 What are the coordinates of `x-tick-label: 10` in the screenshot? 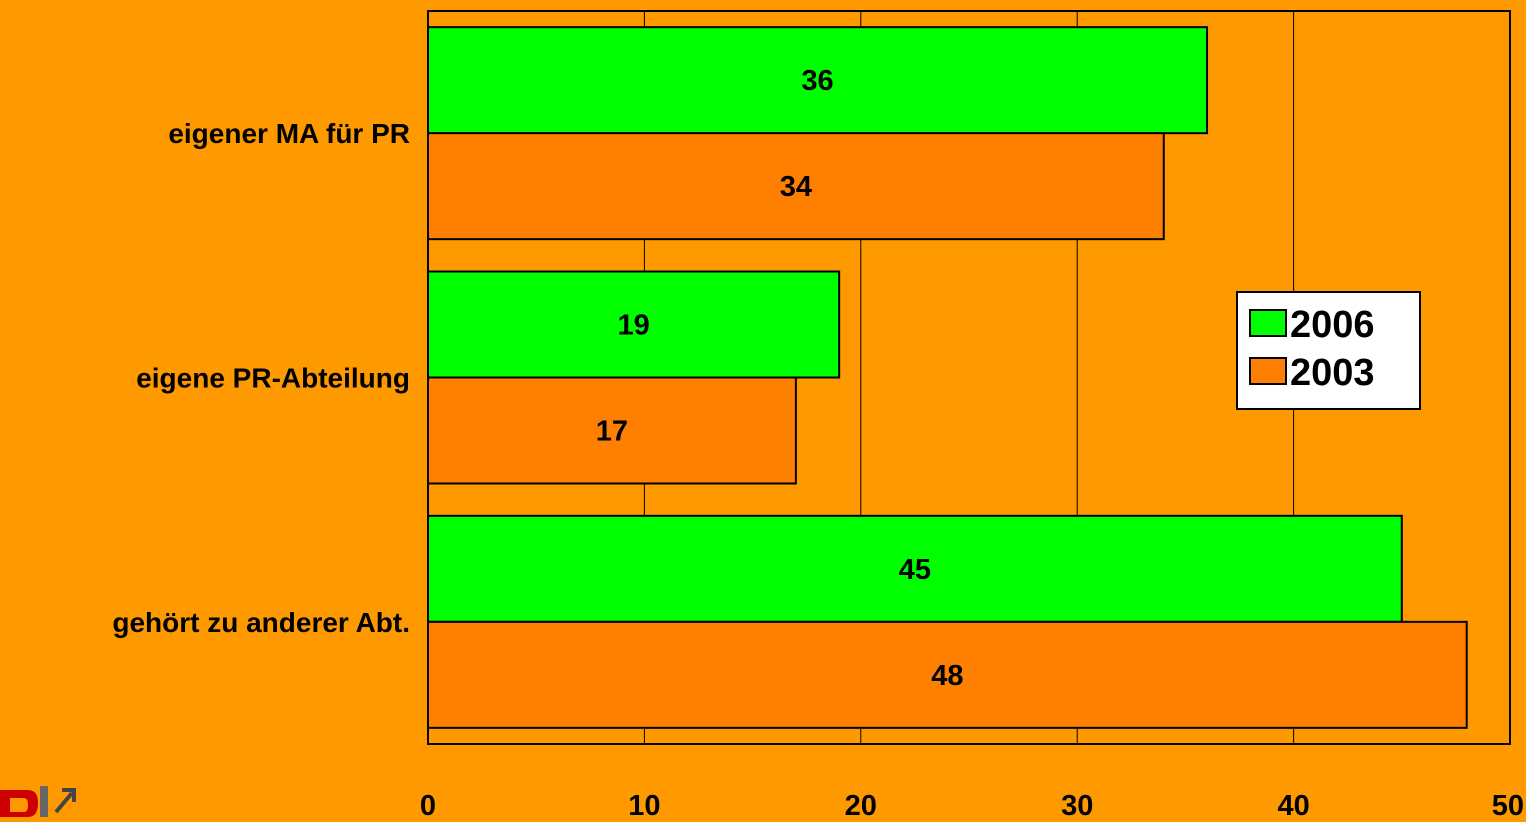 It's located at (644, 803).